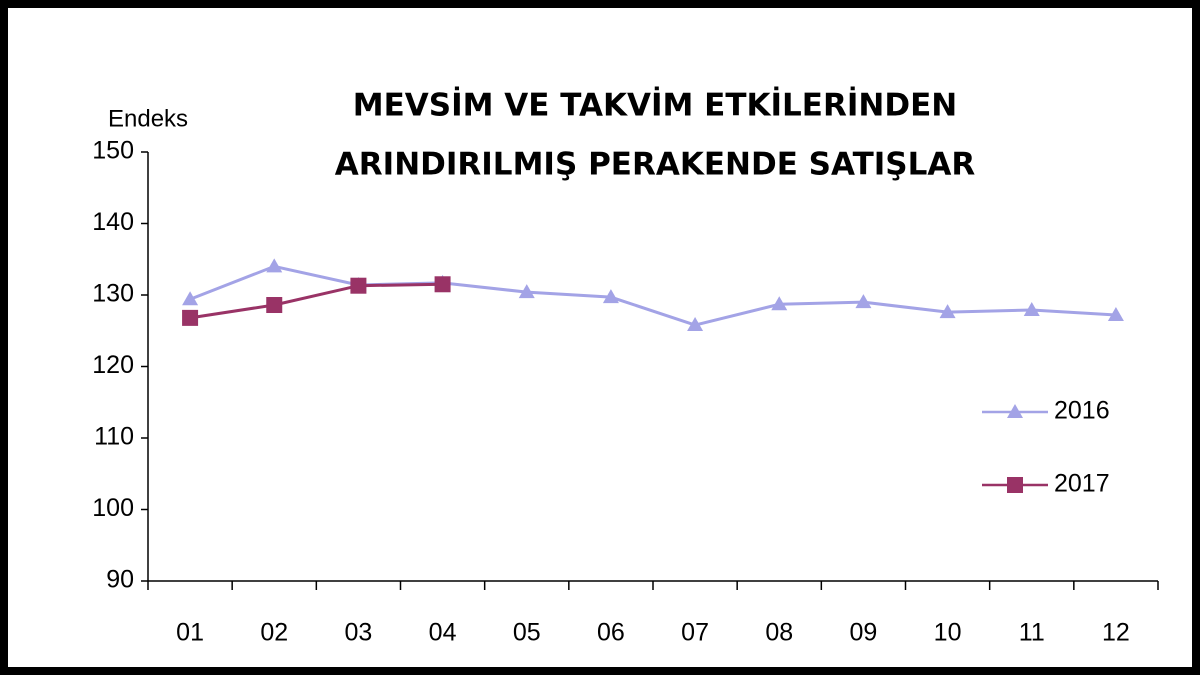 Image resolution: width=1200 pixels, height=680 pixels. Describe the element at coordinates (120, 580) in the screenshot. I see `y-tick-label: 90` at that location.